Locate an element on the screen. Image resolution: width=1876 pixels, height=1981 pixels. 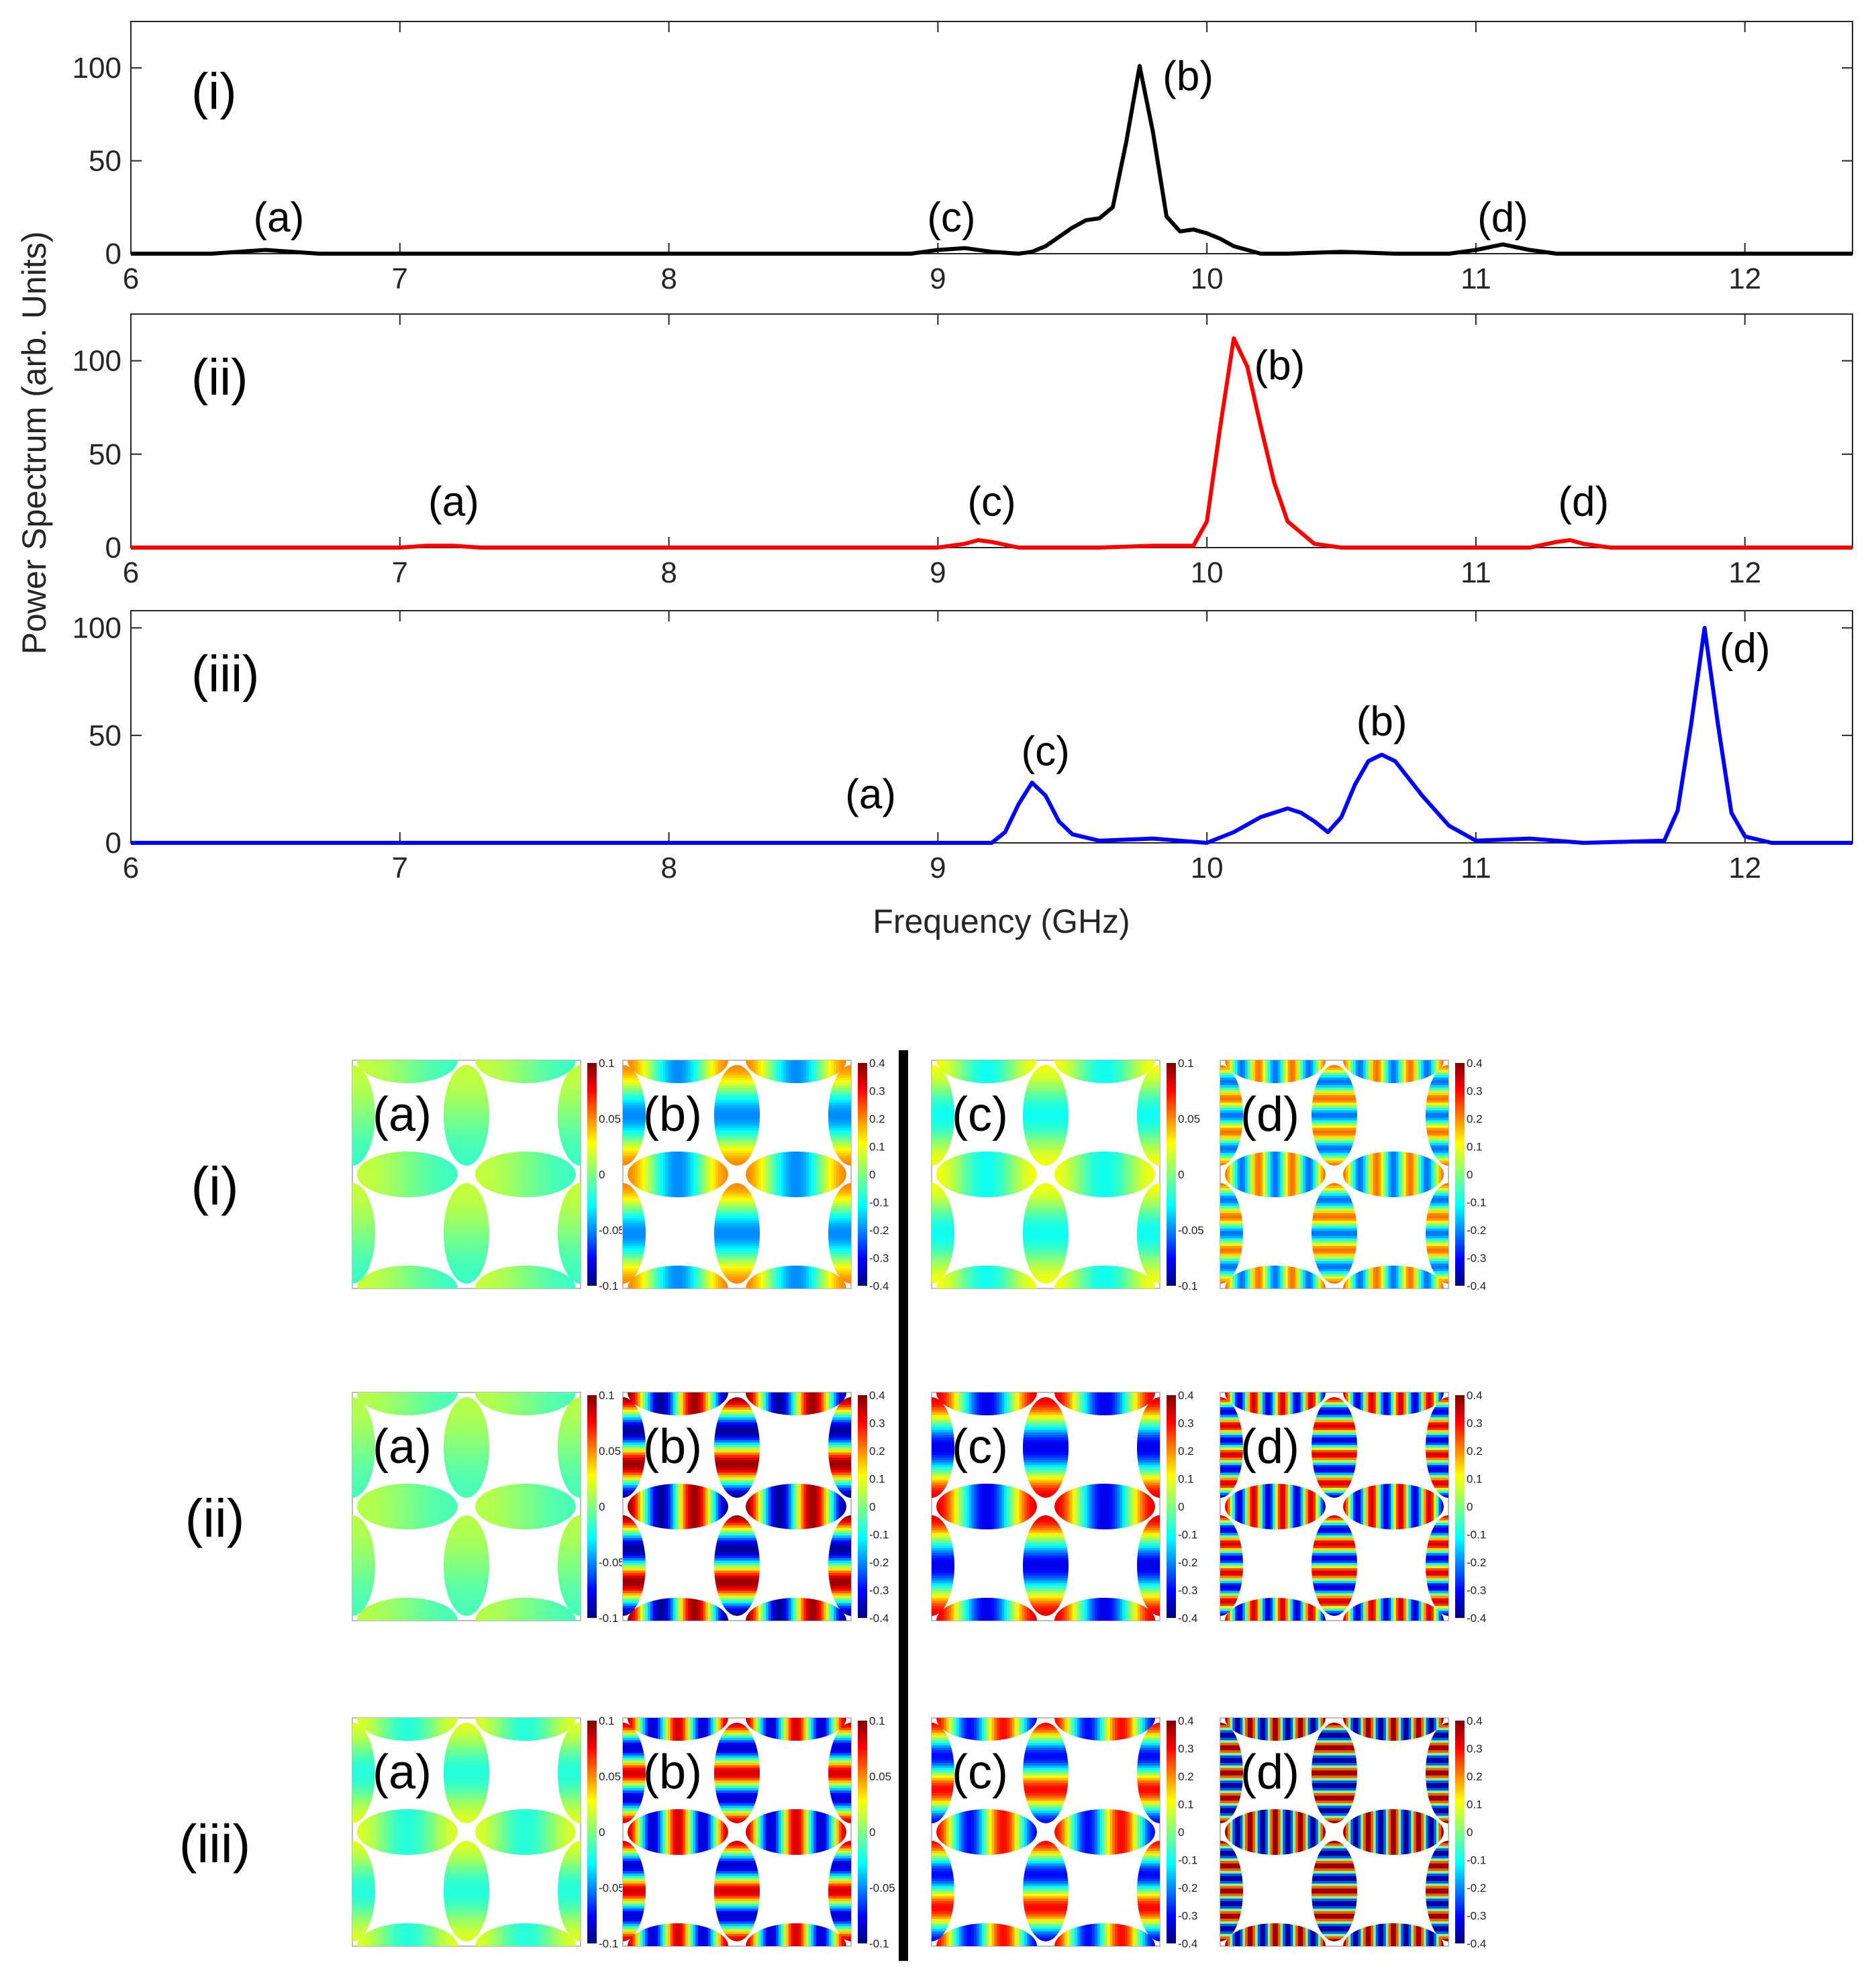
x-tick-label: 10 is located at coordinates (1207, 572).